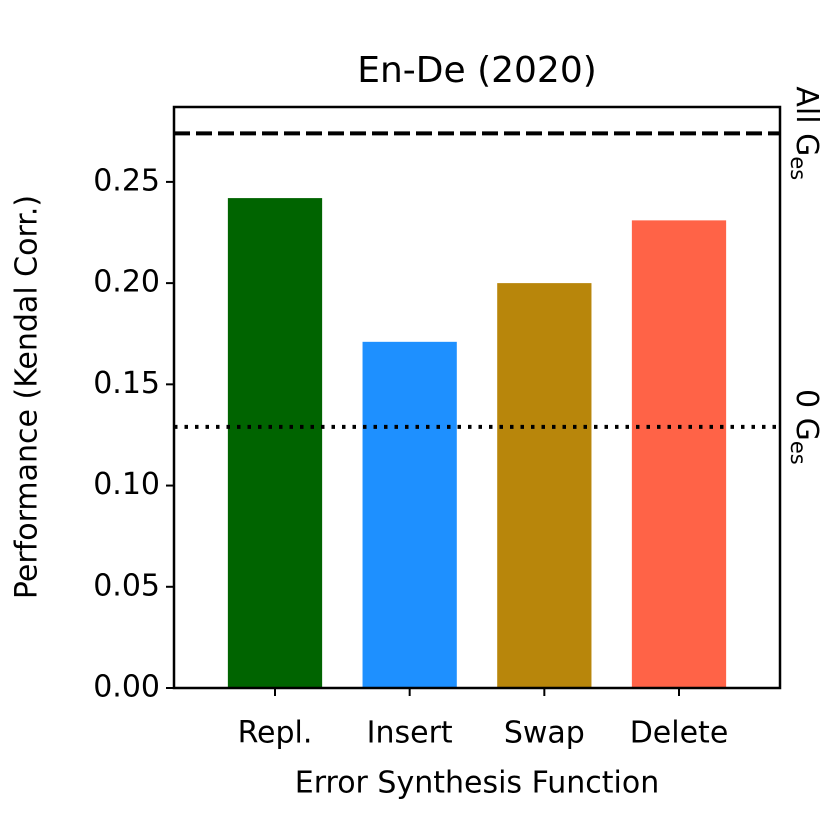  I want to click on reference-label: All Ges, so click(805, 133).